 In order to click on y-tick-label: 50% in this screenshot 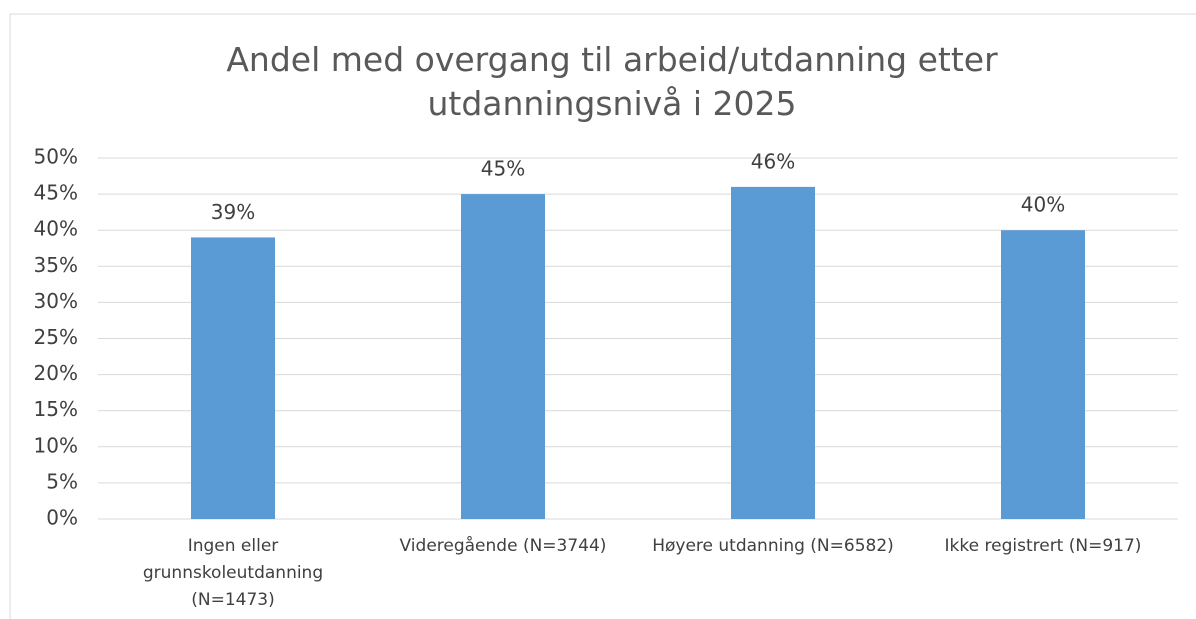, I will do `click(56, 157)`.